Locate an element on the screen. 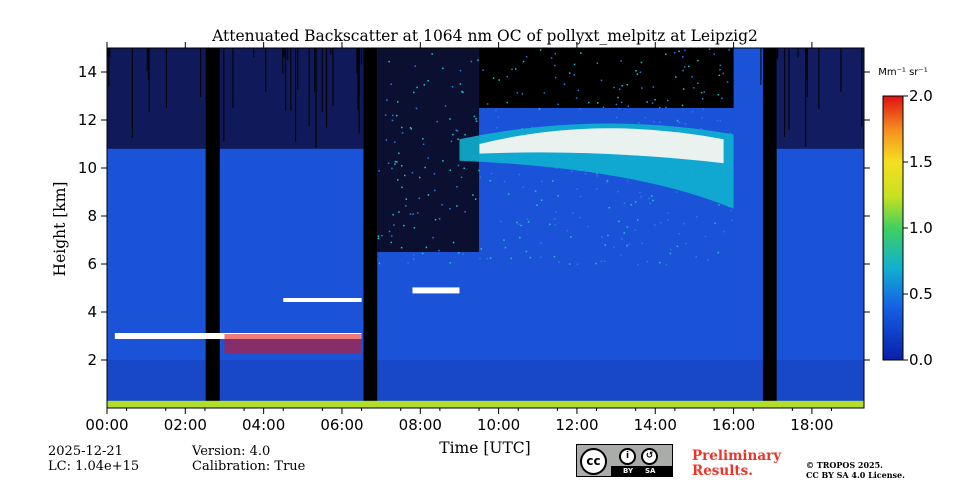 This screenshot has width=960, height=480. footer-calibration: Calibration: True is located at coordinates (249, 466).